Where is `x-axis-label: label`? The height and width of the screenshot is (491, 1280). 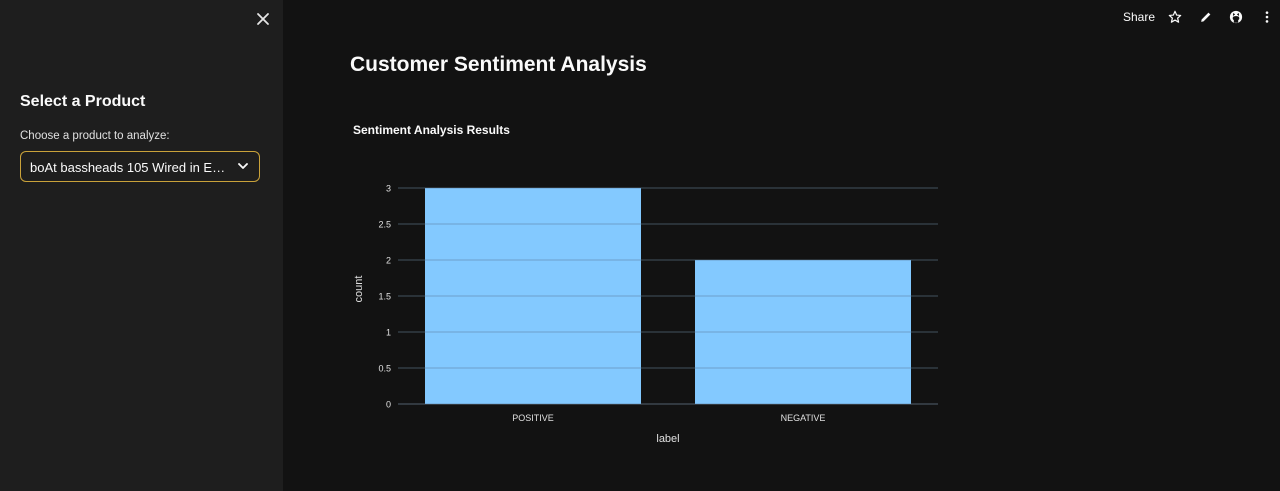 x-axis-label: label is located at coordinates (667, 439).